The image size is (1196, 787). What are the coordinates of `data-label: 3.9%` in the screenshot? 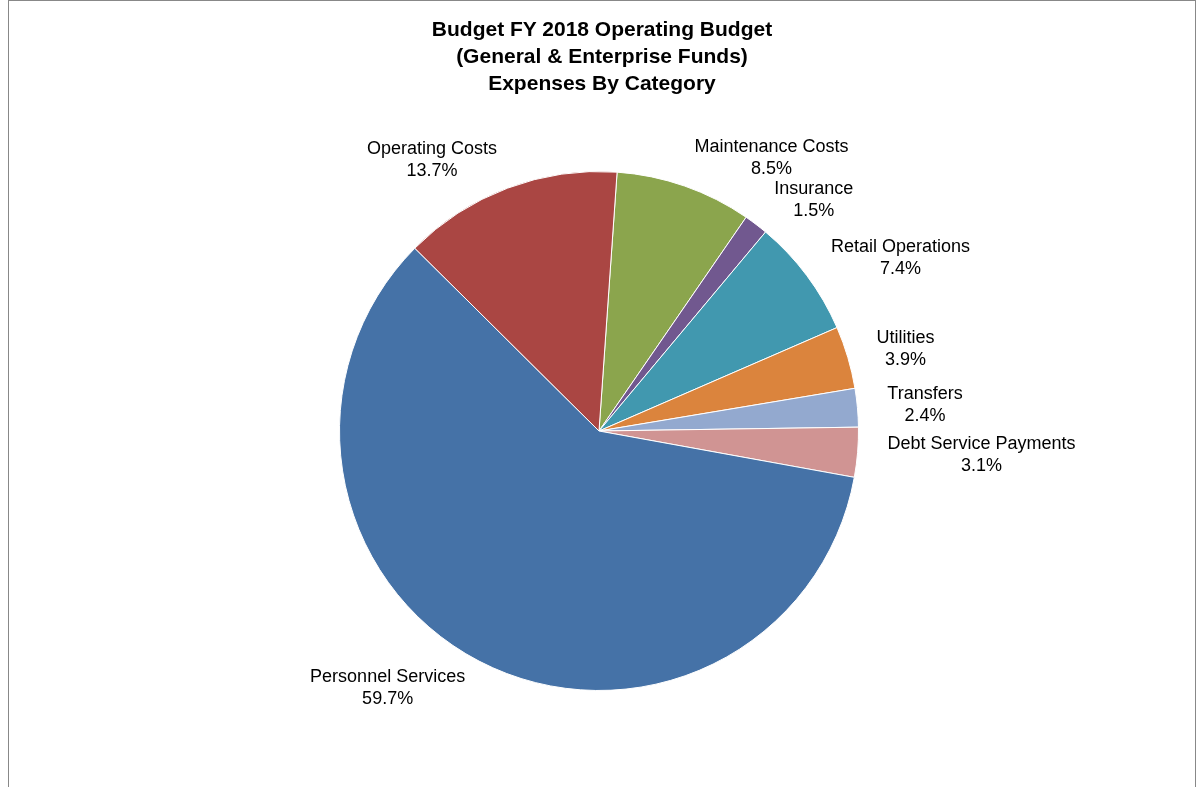 It's located at (906, 358).